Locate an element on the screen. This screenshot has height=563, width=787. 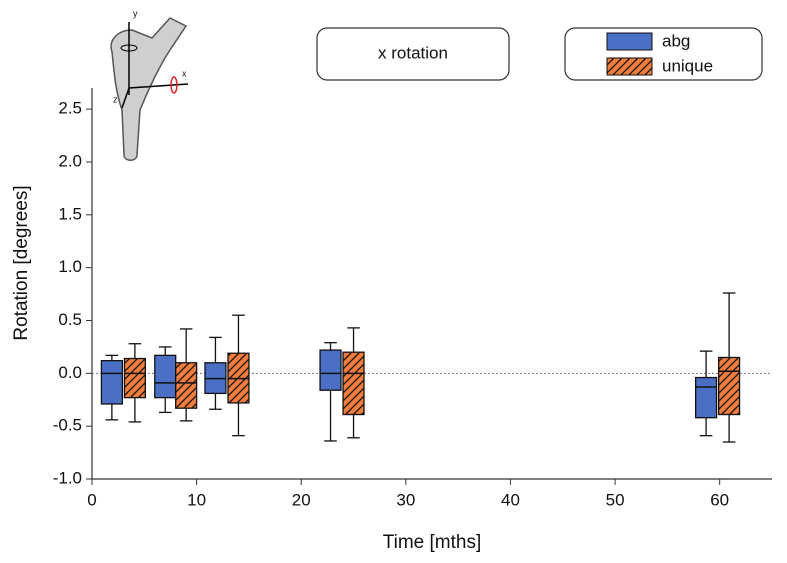
x-tick-label: 20 is located at coordinates (301, 499).